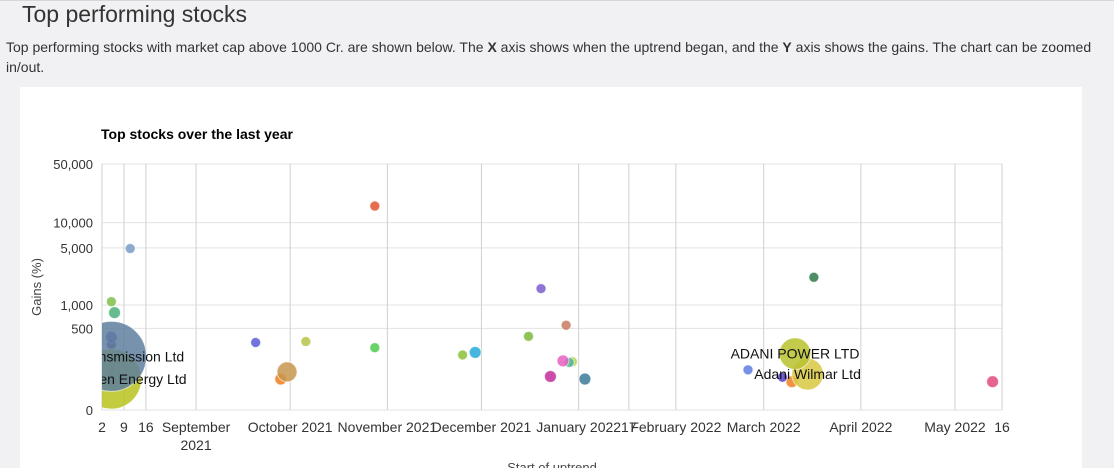 This screenshot has width=1114, height=468. What do you see at coordinates (387, 427) in the screenshot?
I see `x-tick-label: November 2021` at bounding box center [387, 427].